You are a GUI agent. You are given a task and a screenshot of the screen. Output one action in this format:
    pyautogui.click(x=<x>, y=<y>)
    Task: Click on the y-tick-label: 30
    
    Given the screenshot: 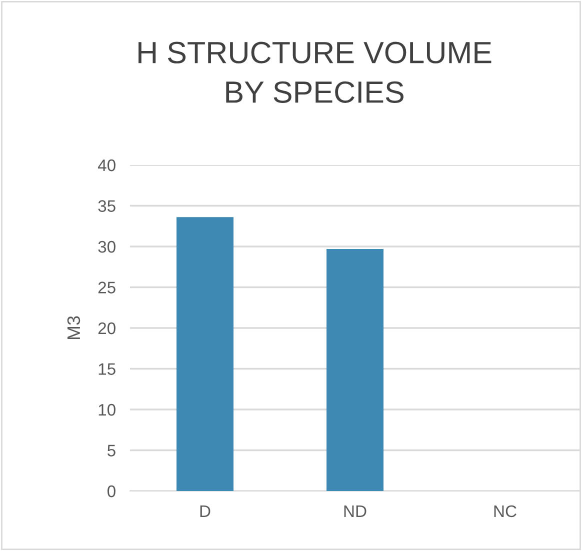 What is the action you would take?
    pyautogui.click(x=107, y=246)
    